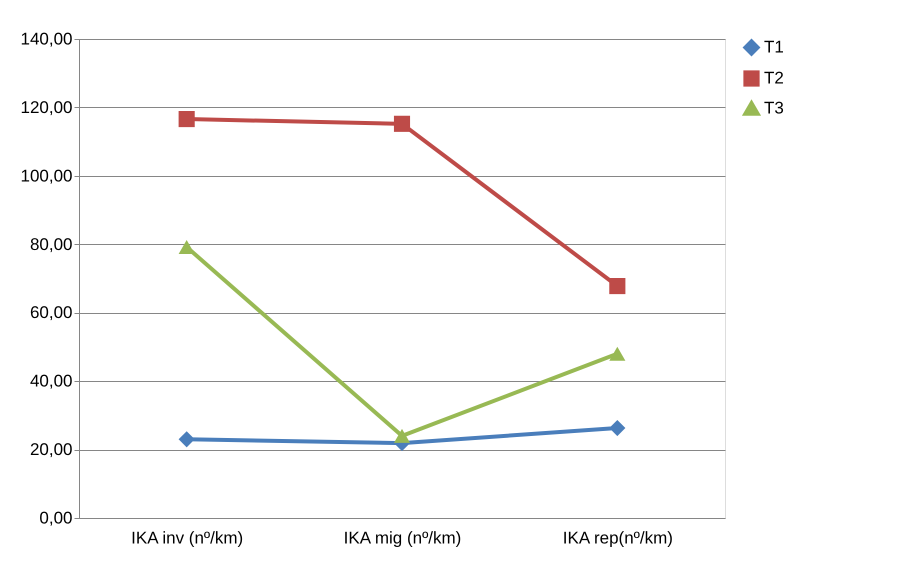  I want to click on y-tick-label: 40,00, so click(51, 381).